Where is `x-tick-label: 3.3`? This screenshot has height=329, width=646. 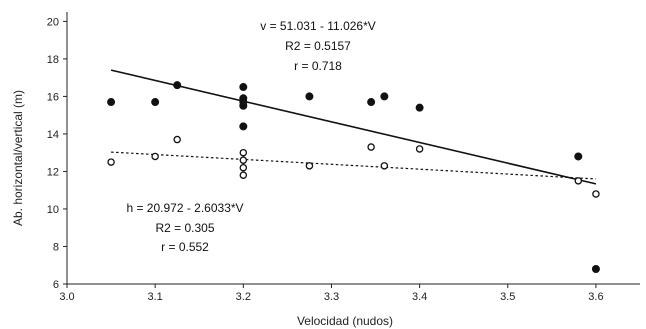
x-tick-label: 3.3 is located at coordinates (331, 297).